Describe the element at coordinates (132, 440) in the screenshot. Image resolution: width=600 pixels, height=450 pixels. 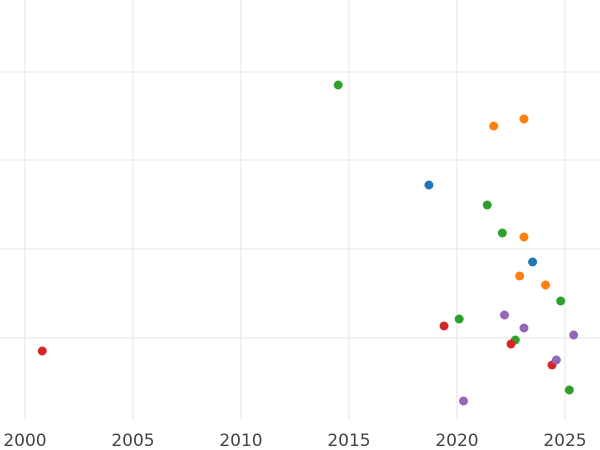
I see `x-tick-label: 2005` at that location.